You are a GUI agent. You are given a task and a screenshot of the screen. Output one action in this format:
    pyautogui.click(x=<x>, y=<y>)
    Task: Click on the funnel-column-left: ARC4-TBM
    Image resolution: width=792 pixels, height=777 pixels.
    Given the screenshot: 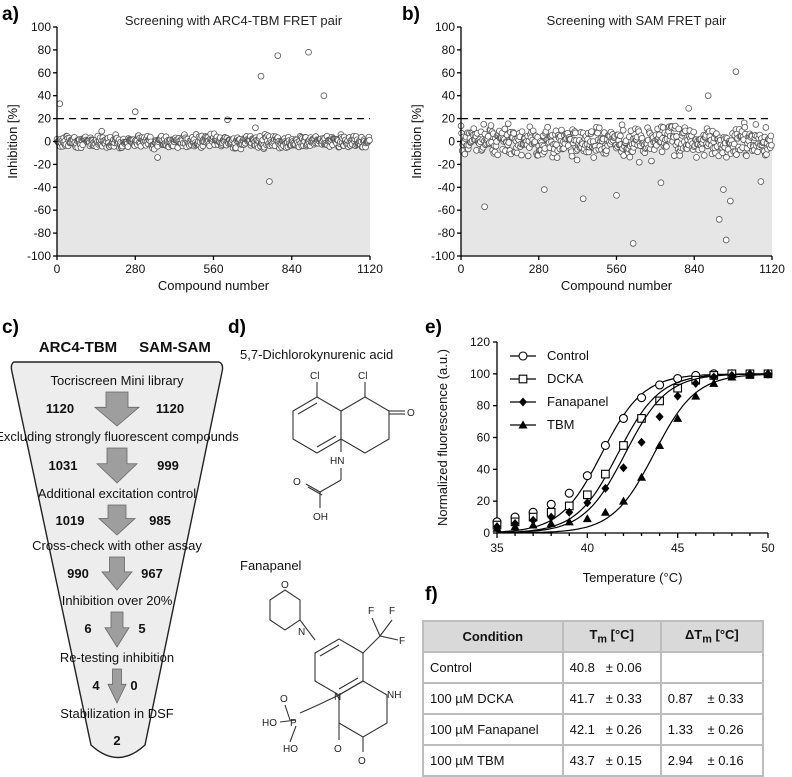 What is the action you would take?
    pyautogui.click(x=78, y=347)
    